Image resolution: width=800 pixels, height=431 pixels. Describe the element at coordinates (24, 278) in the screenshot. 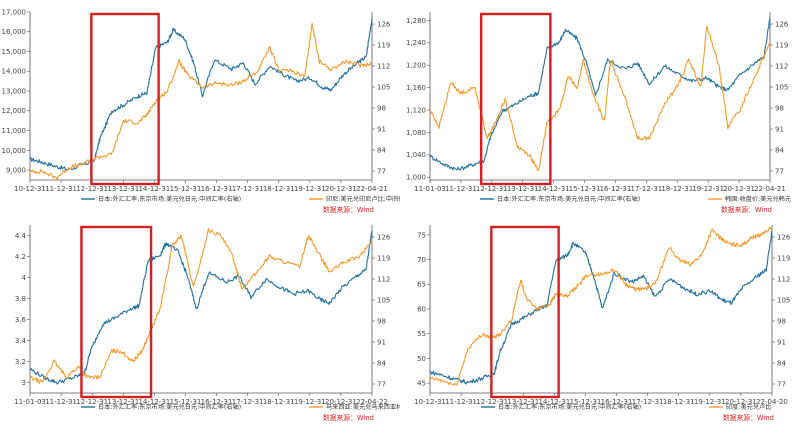

I see `left-tick-label: 4` at that location.